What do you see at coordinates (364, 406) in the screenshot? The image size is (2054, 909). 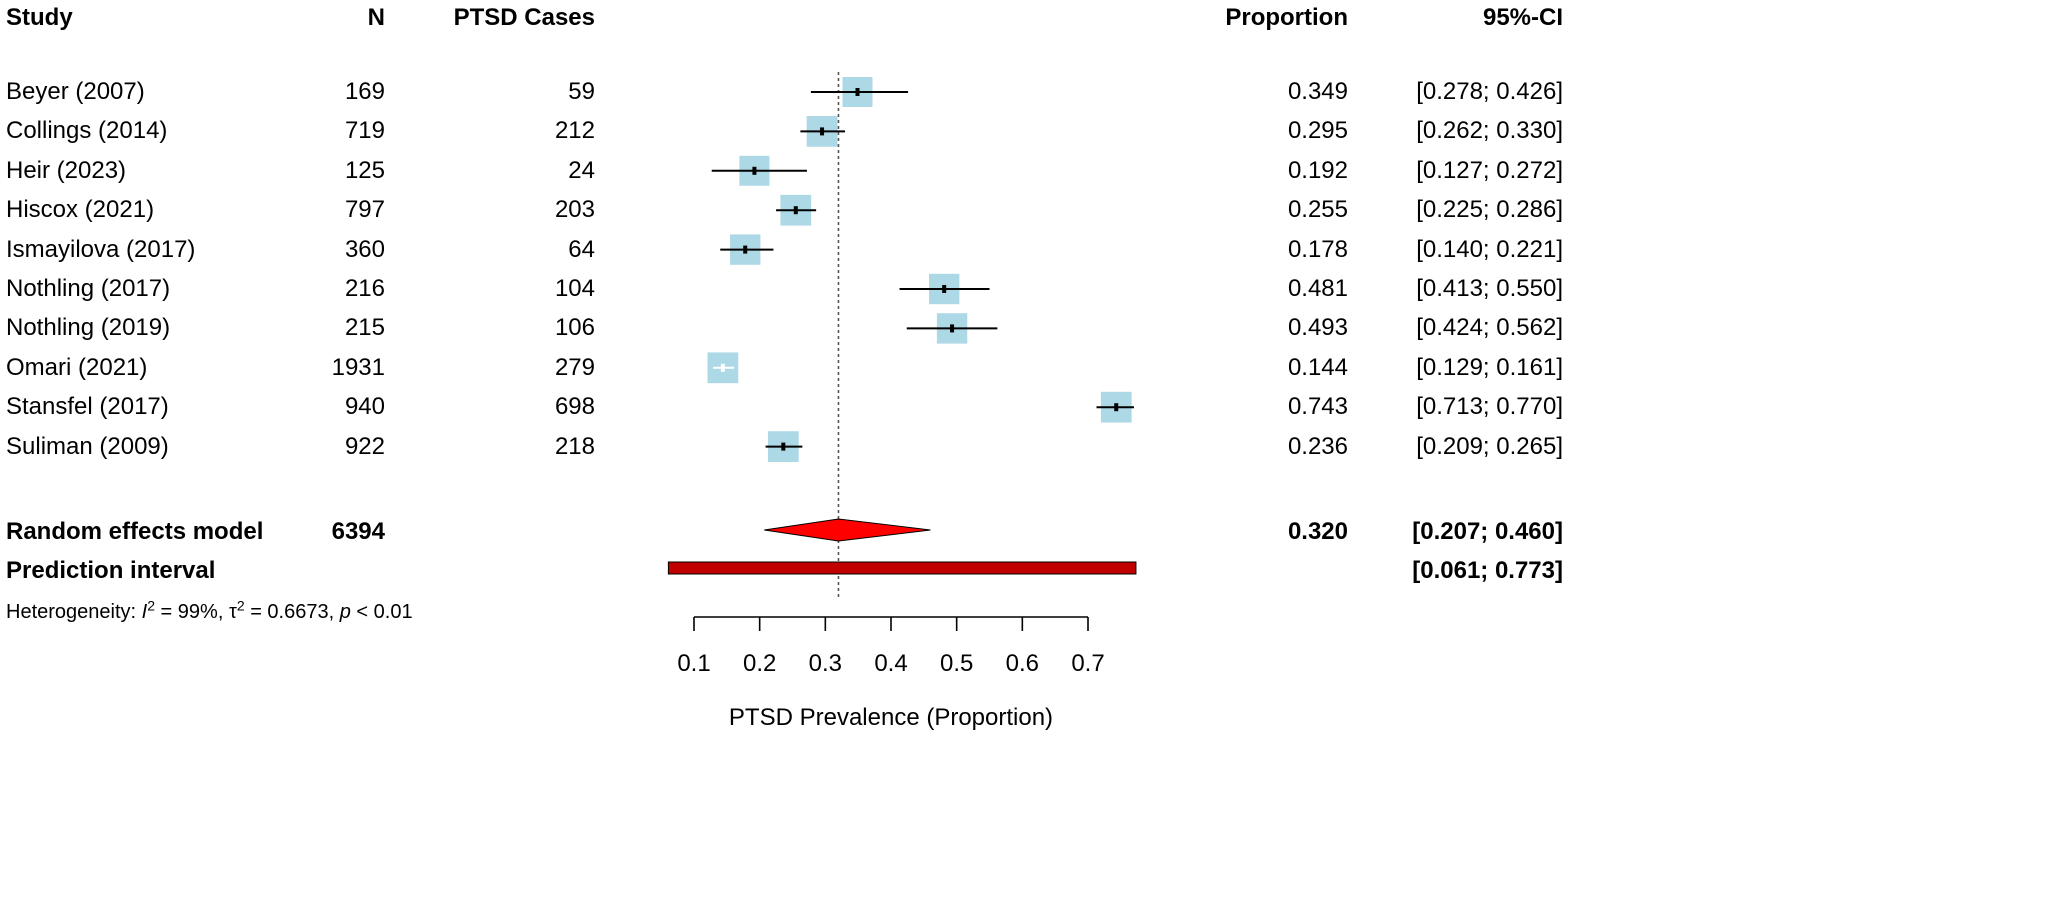 I see `study-n: 940` at bounding box center [364, 406].